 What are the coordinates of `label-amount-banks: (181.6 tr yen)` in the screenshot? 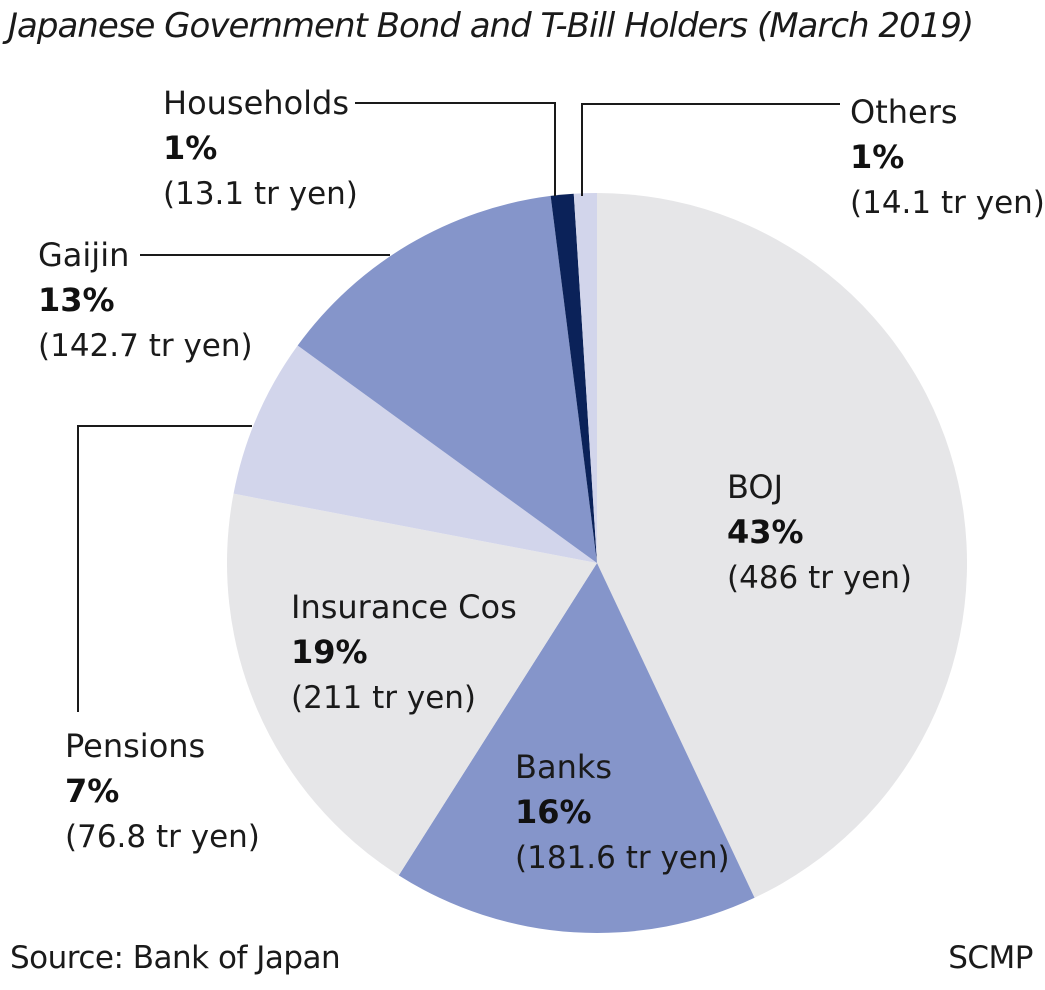 It's located at (622, 858).